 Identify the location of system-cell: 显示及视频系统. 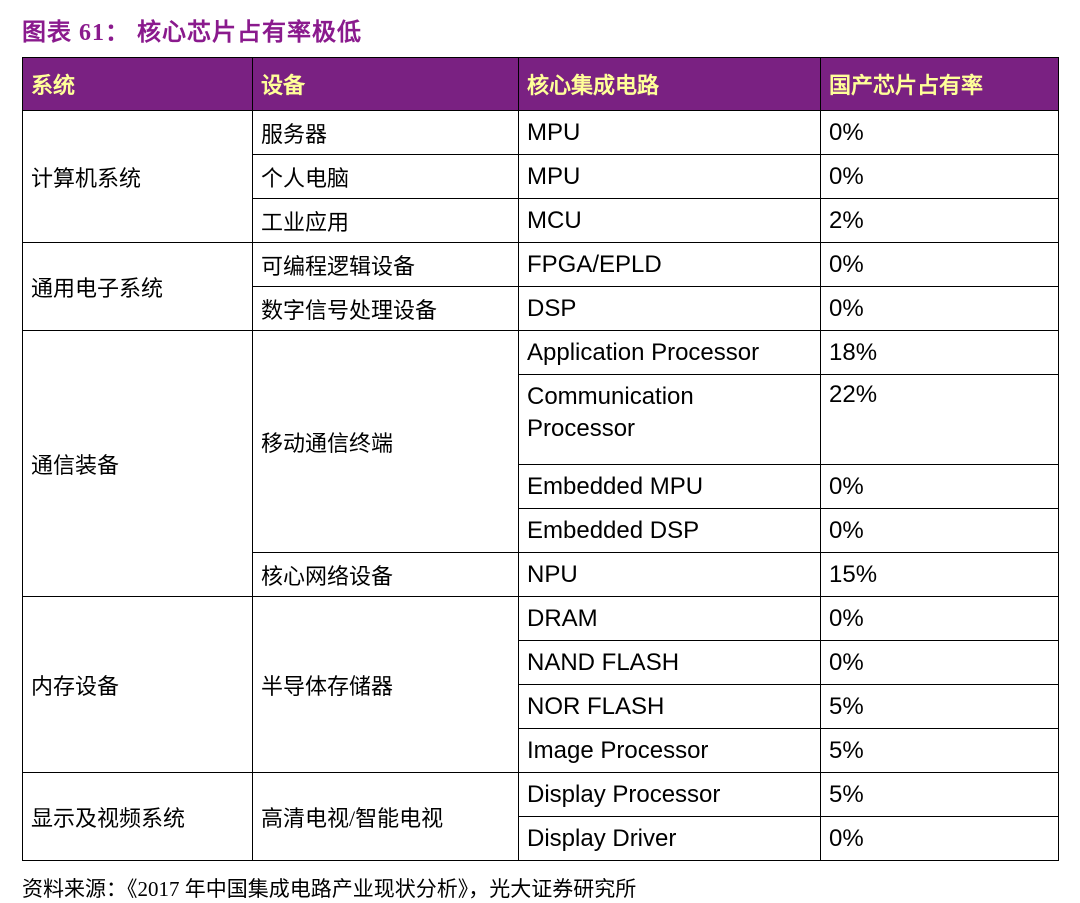
(137, 816).